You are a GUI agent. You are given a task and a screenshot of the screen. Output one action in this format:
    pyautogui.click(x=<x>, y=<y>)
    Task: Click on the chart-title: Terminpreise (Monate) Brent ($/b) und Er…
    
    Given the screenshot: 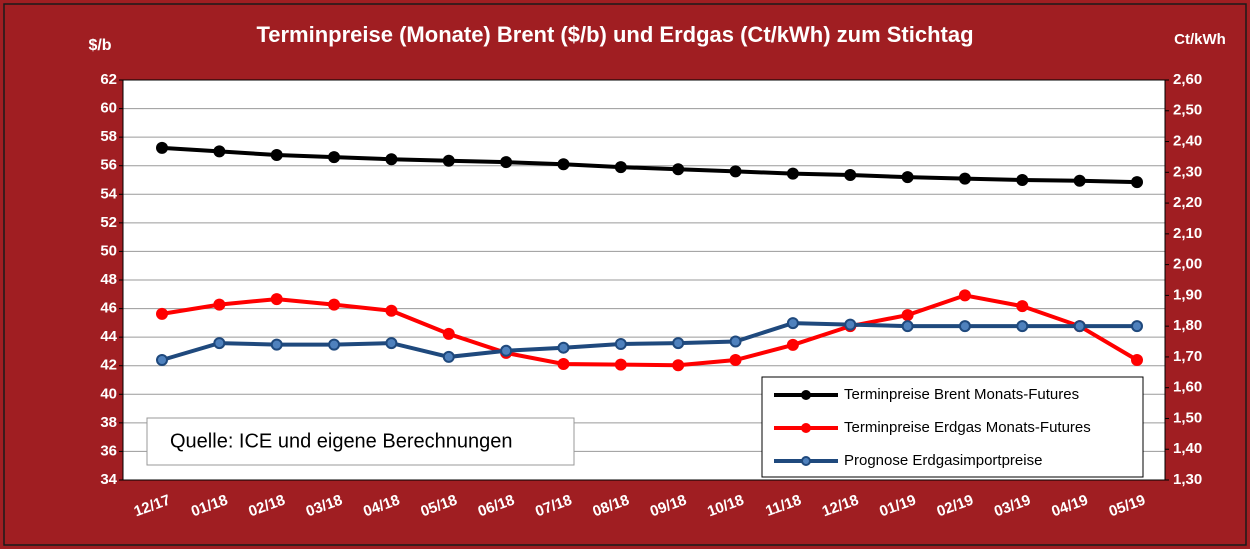 What is the action you would take?
    pyautogui.click(x=614, y=34)
    